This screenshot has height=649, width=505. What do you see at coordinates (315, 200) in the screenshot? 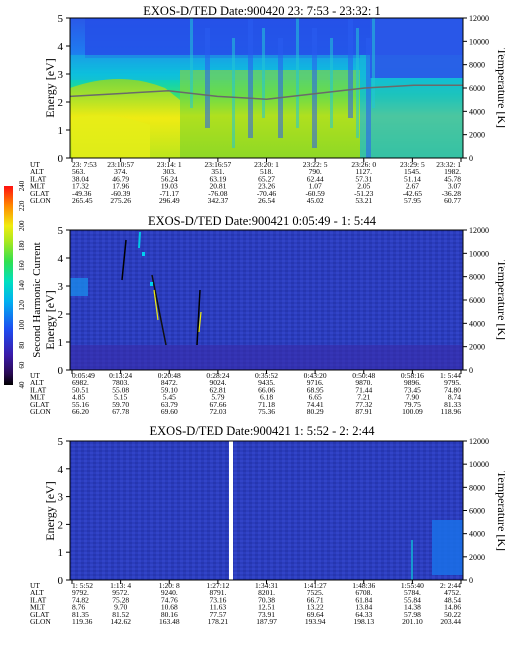
I see `table-cell: 45.02` at bounding box center [315, 200].